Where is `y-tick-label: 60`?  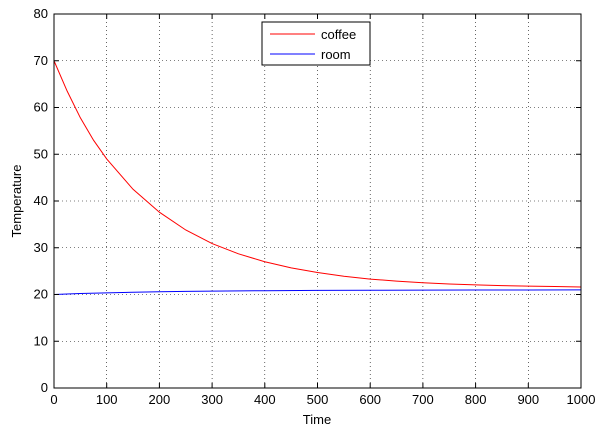 y-tick-label: 60 is located at coordinates (41, 107).